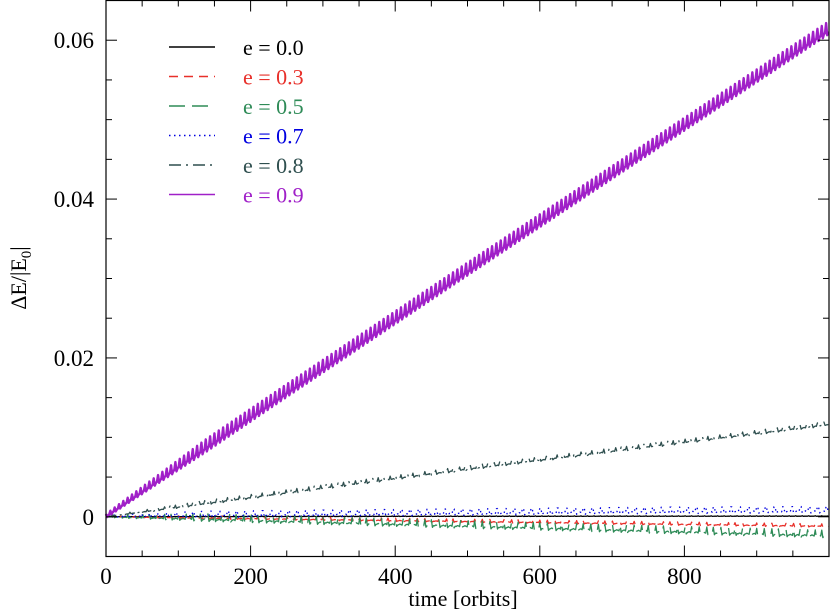  I want to click on x-tick-label: 600, so click(540, 576).